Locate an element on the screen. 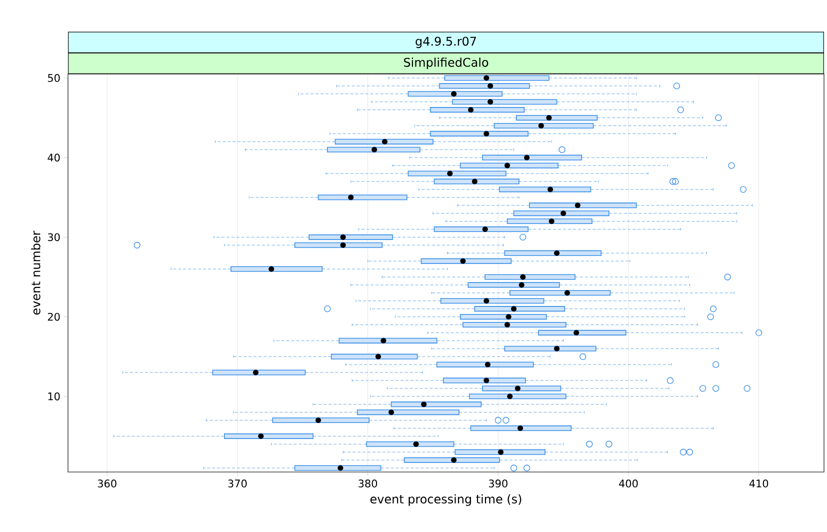 Image resolution: width=827 pixels, height=532 pixels. chart-subtitle: SimplifiedCalo is located at coordinates (446, 64).